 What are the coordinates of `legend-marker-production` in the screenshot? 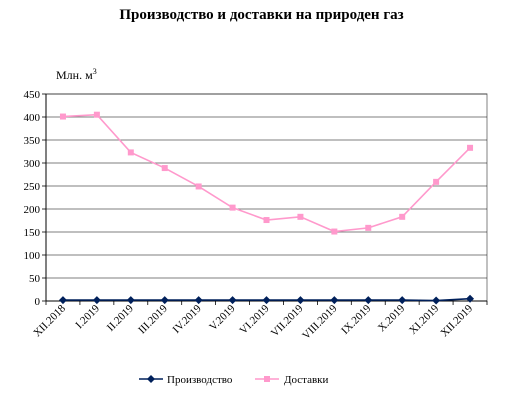 It's located at (151, 379).